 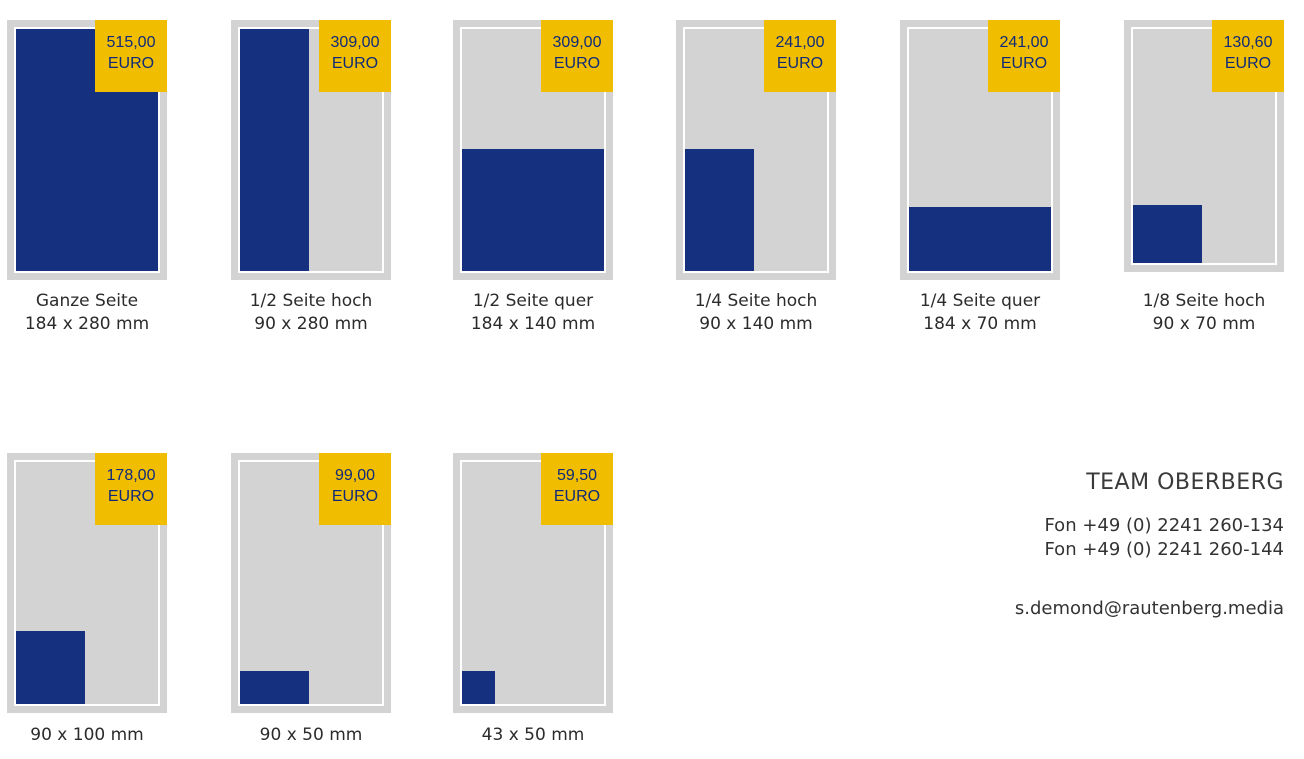 What do you see at coordinates (577, 475) in the screenshot?
I see `price-value: 59,50` at bounding box center [577, 475].